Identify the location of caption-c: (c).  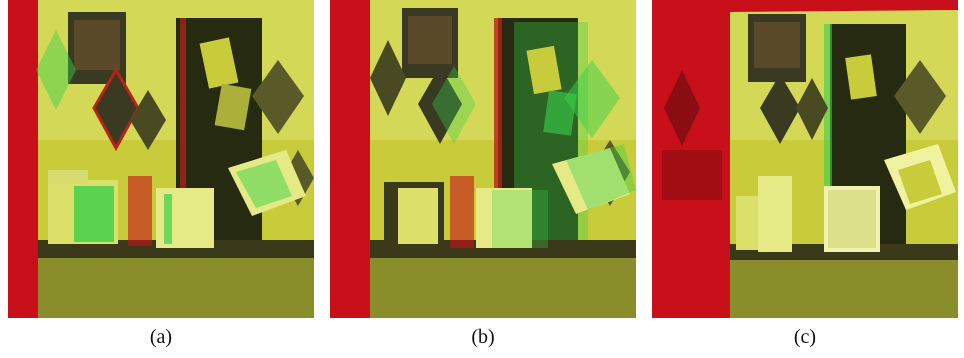
(805, 337).